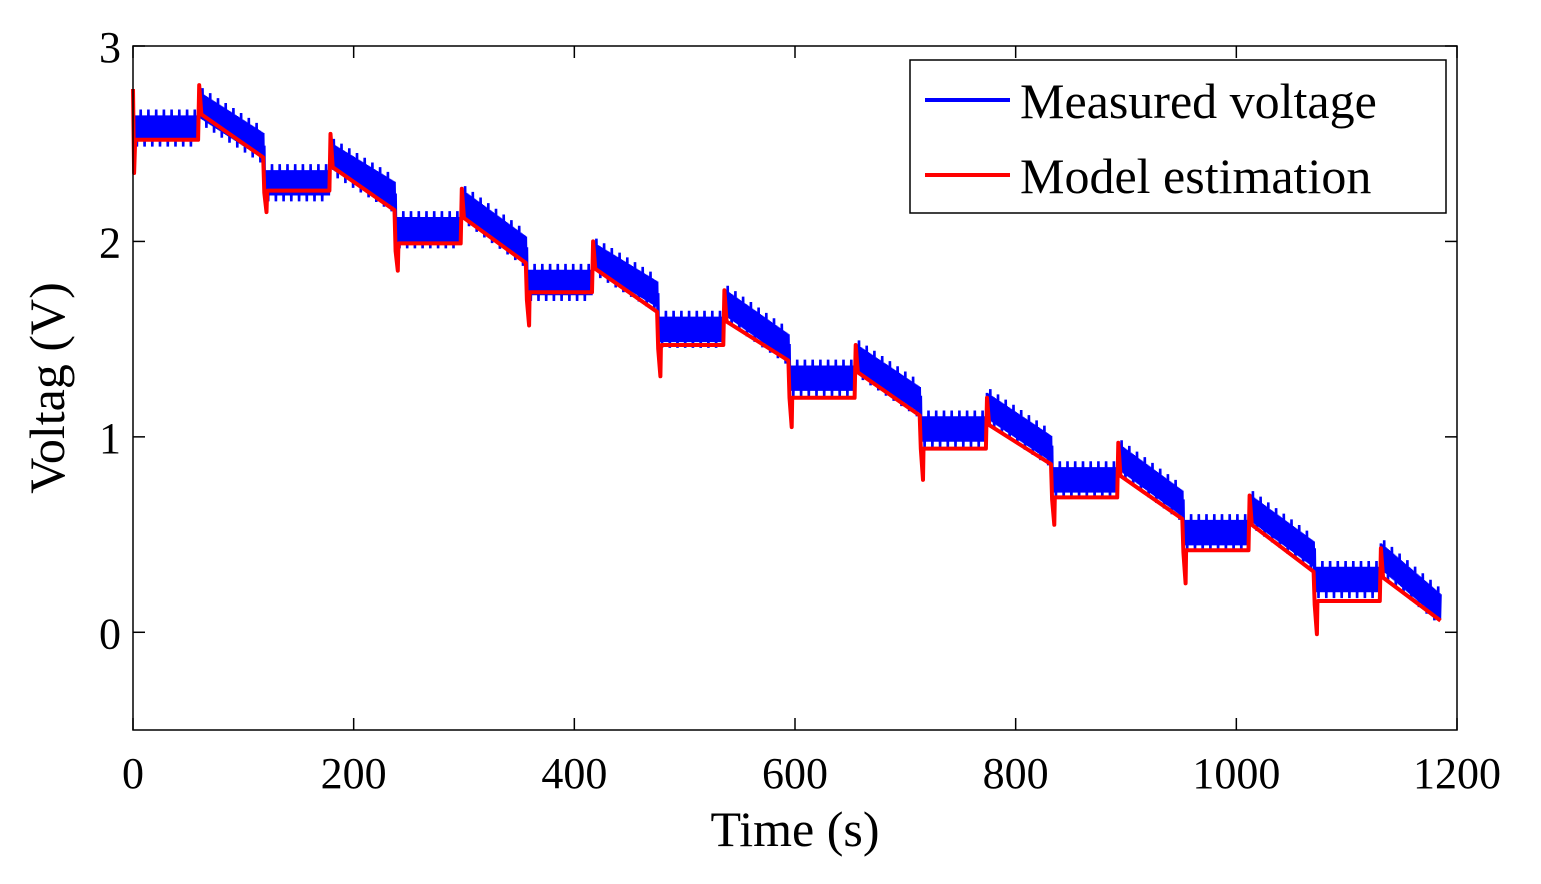  I want to click on y-axis-title: Voltag (V), so click(47, 388).